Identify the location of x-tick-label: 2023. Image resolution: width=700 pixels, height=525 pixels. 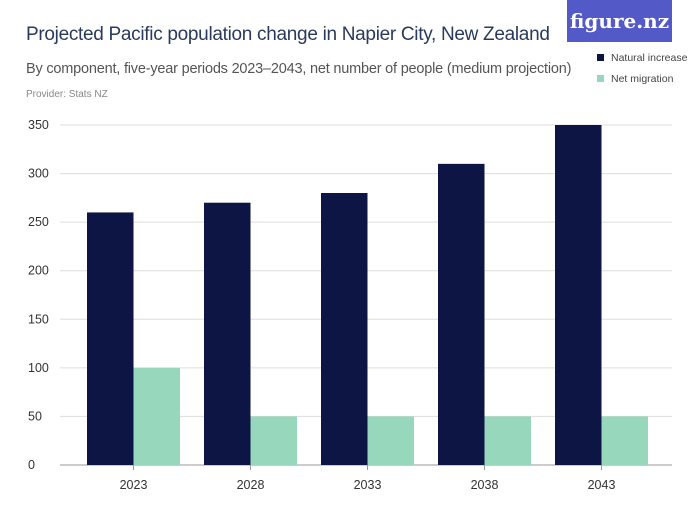
(134, 485).